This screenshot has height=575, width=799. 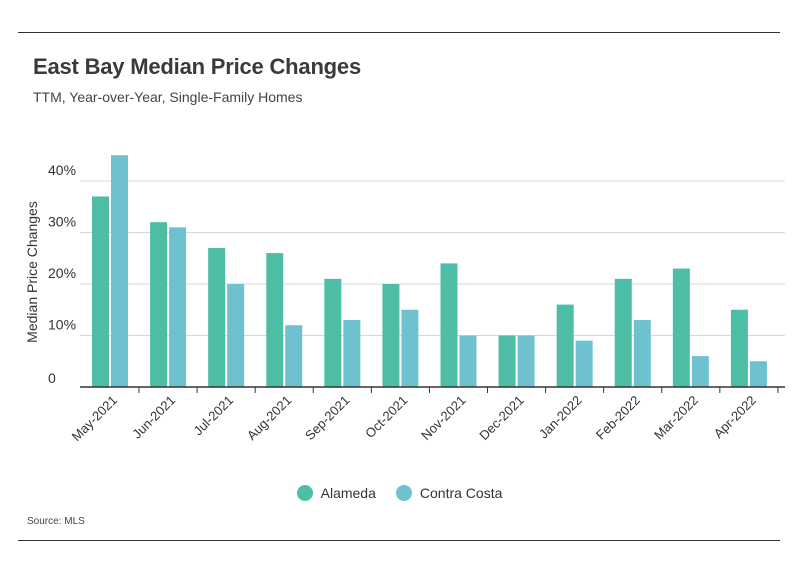 What do you see at coordinates (348, 493) in the screenshot?
I see `legend-label-alameda: Alameda` at bounding box center [348, 493].